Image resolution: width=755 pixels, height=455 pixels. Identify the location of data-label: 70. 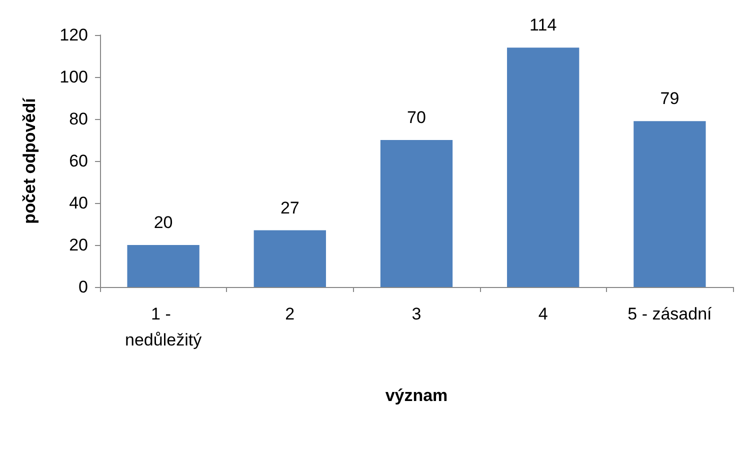
(416, 117).